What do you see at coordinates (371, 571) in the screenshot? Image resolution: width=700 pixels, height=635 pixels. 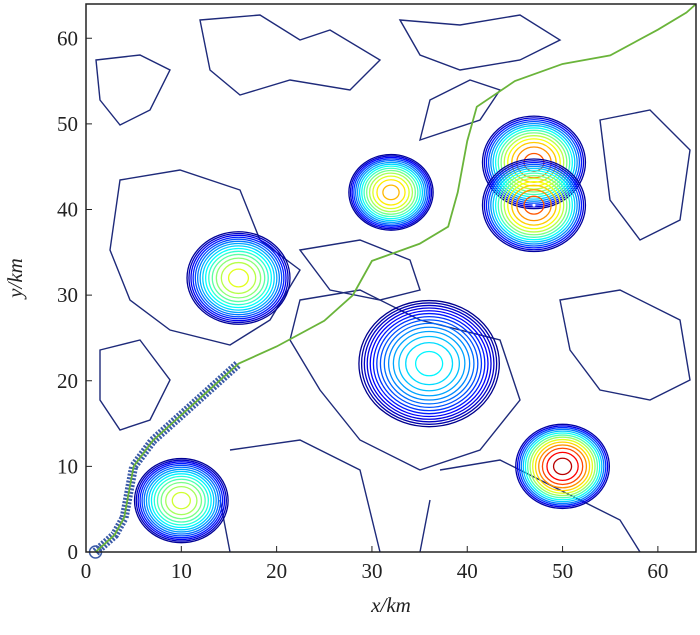 I see `x-tick-label: 30` at bounding box center [371, 571].